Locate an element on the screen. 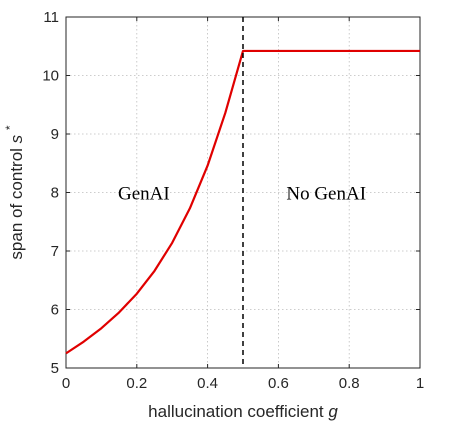 Image resolution: width=464 pixels, height=430 pixels. region-label: GenAI is located at coordinates (144, 194).